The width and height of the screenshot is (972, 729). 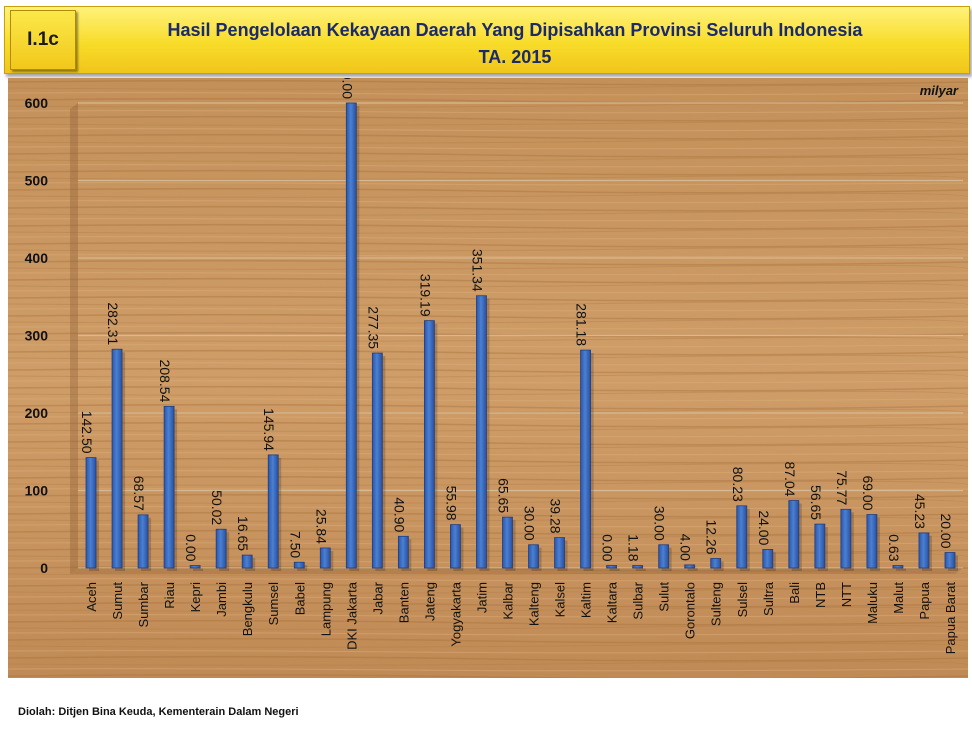 I want to click on value-label: 56.65, so click(x=816, y=502).